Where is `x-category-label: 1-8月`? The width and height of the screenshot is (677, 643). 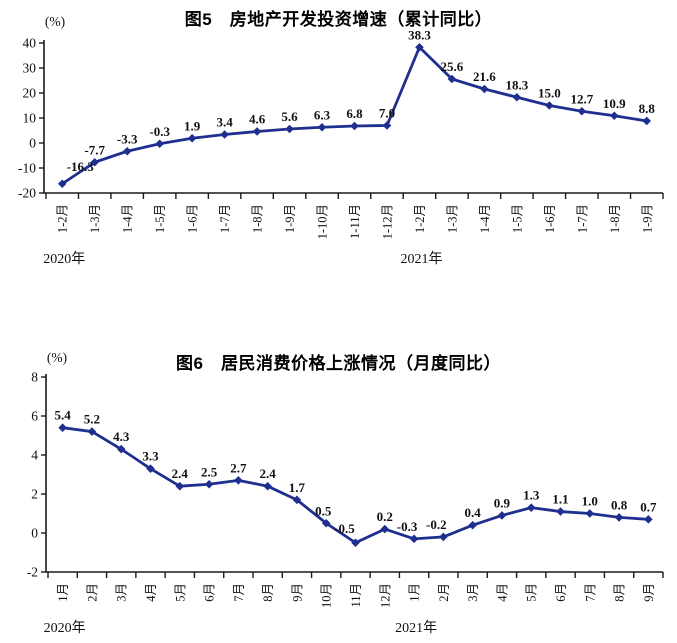
x-category-label: 1-8月 is located at coordinates (258, 218).